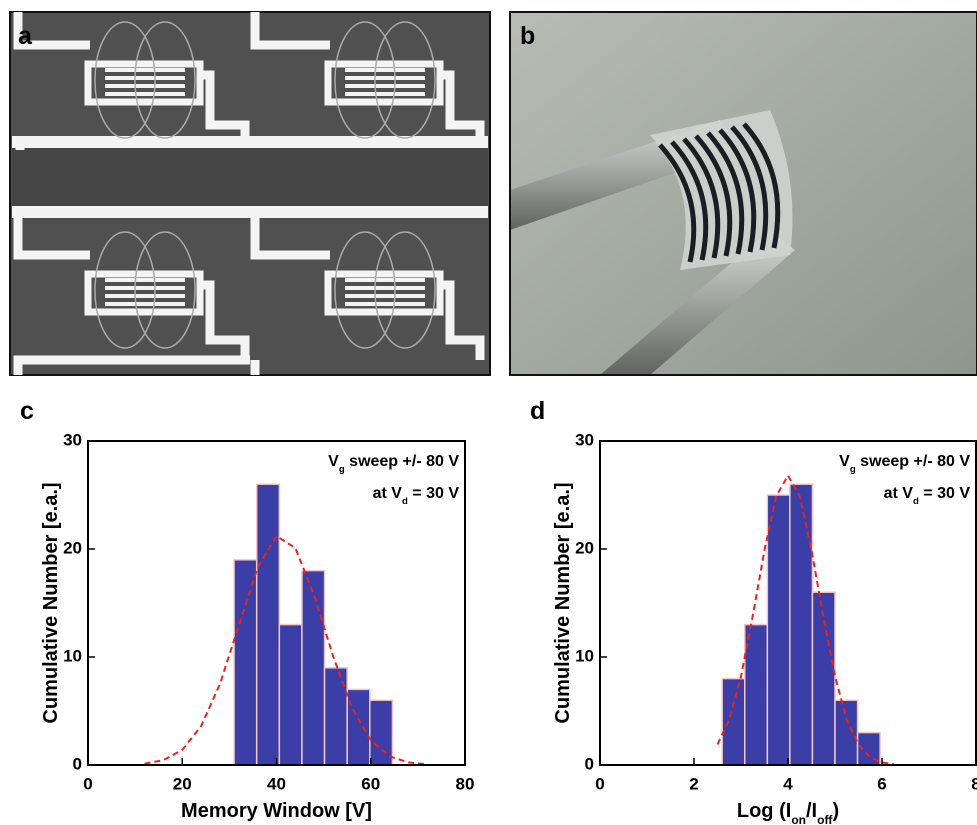 The image size is (977, 825). I want to click on x-tick-label: 4, so click(788, 783).